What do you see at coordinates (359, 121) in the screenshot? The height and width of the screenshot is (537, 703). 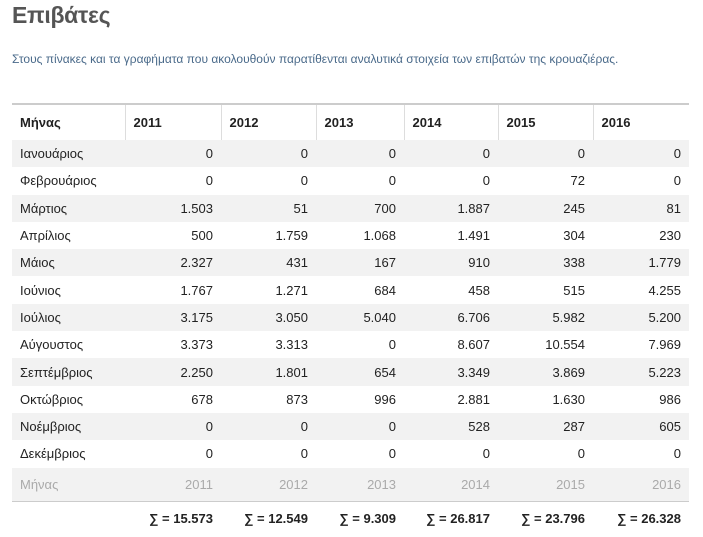 I see `column-header: 2013` at bounding box center [359, 121].